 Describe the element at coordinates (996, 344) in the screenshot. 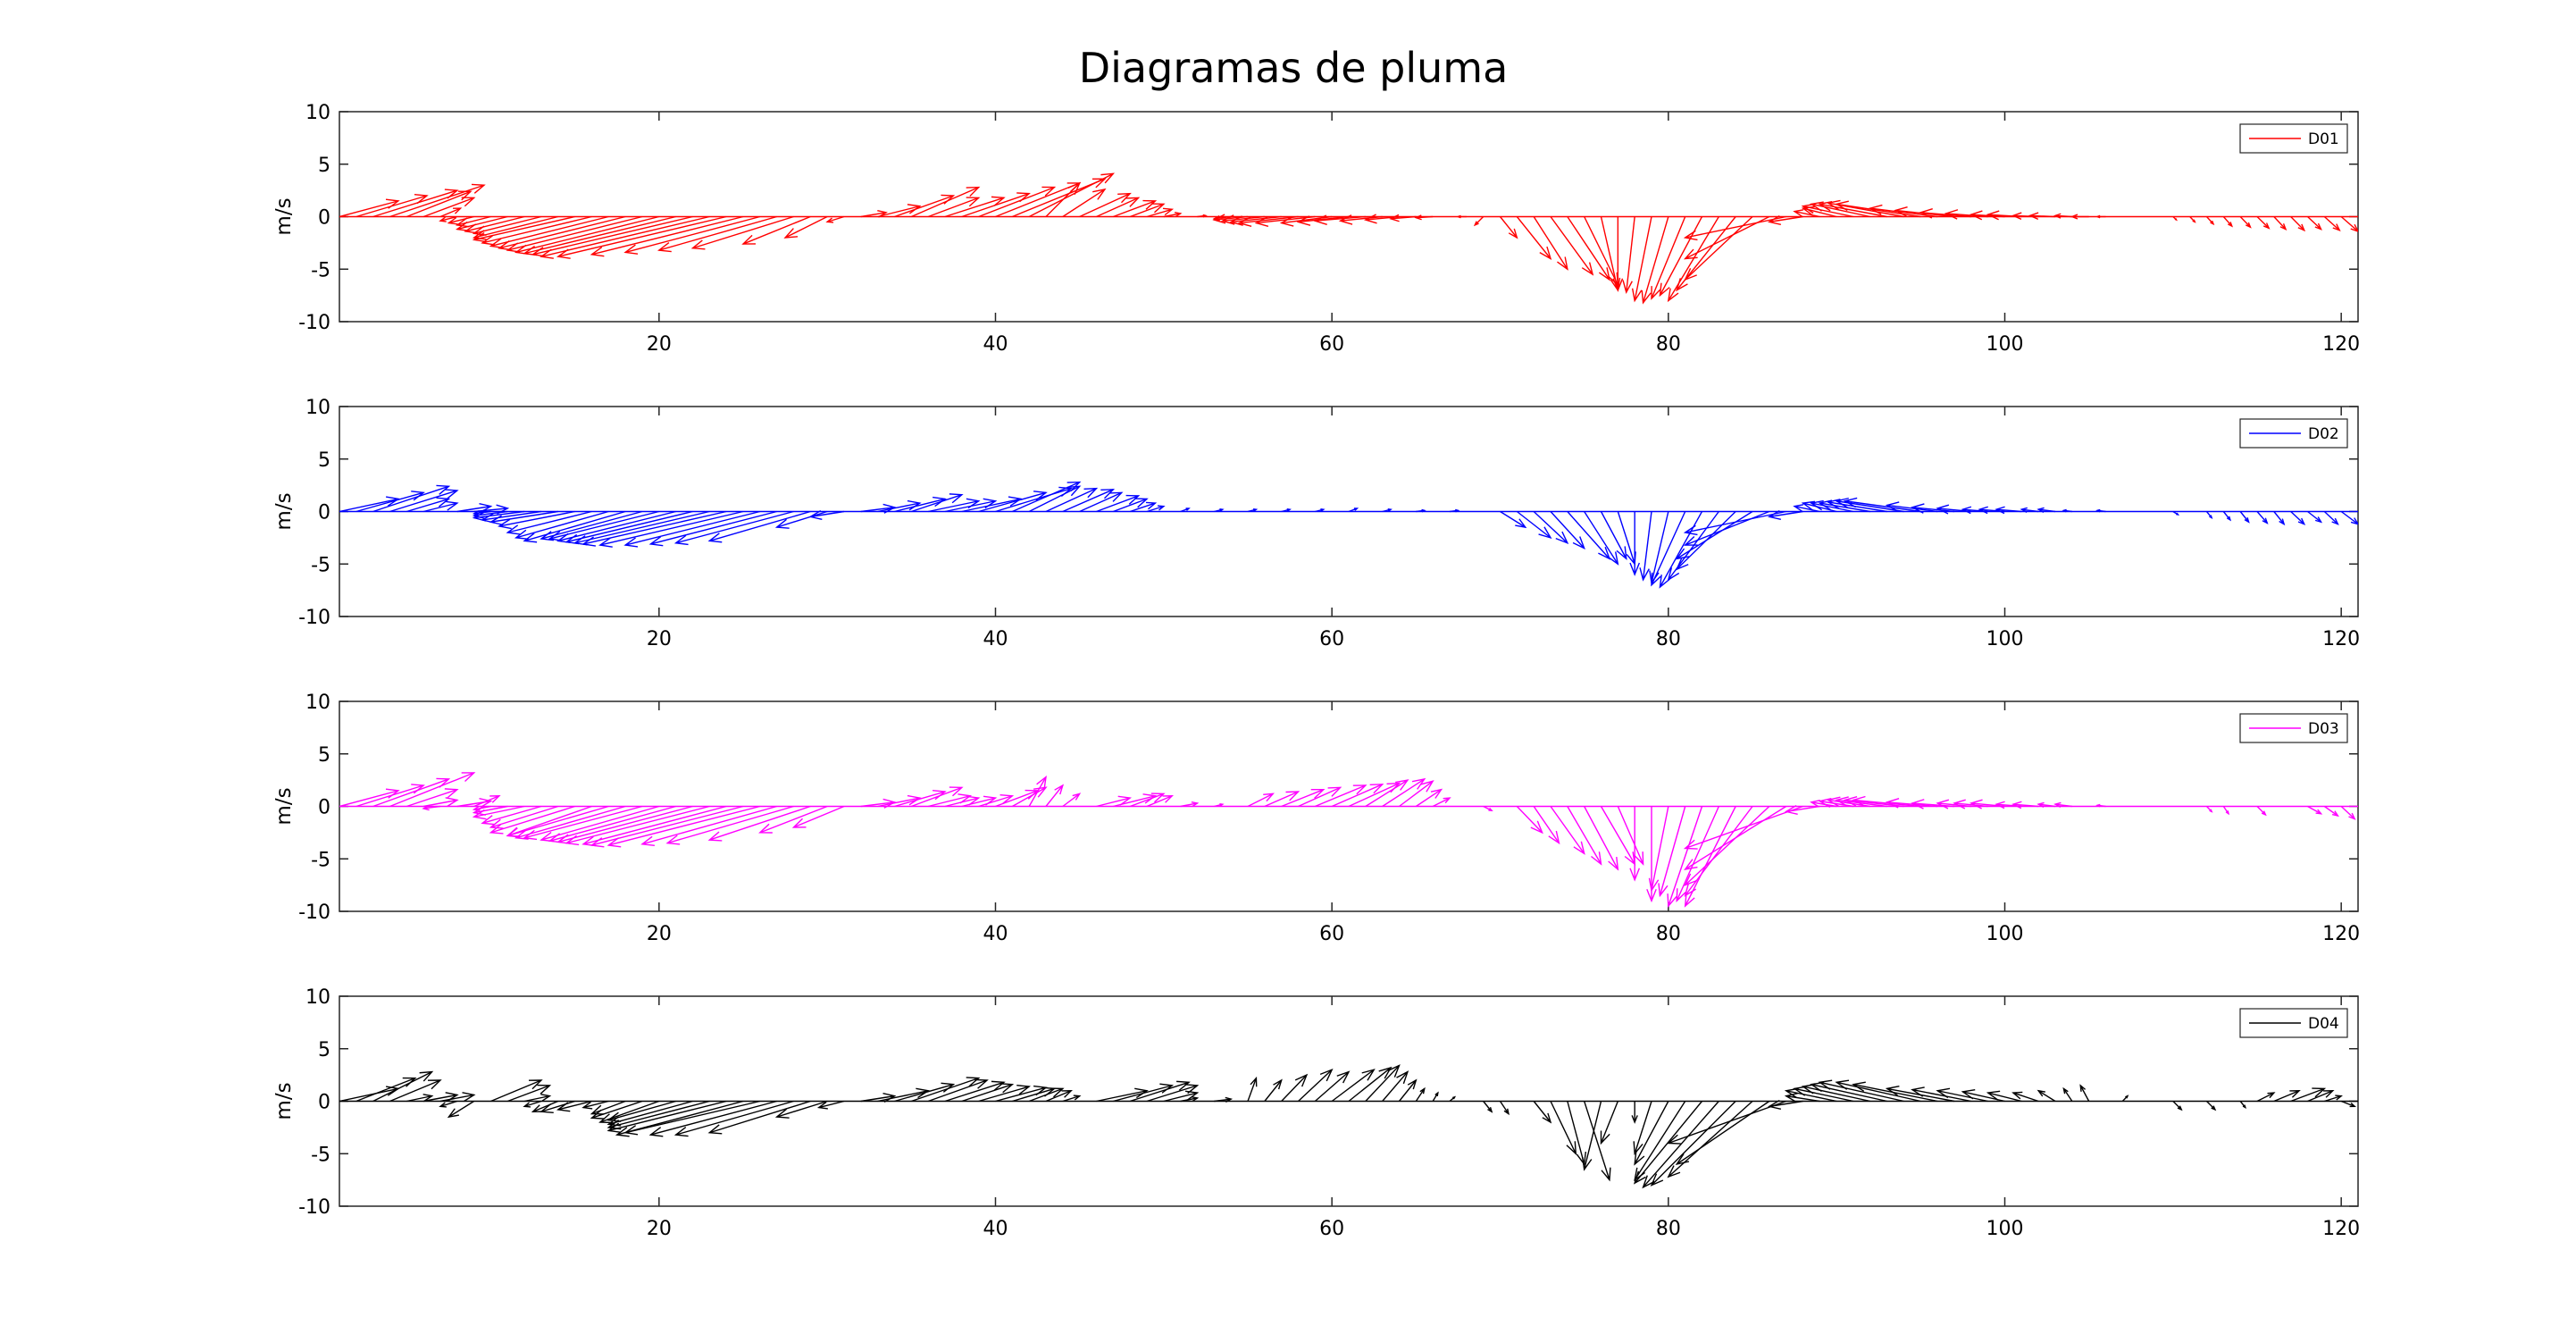

I see `x-tick-label: 40` at that location.